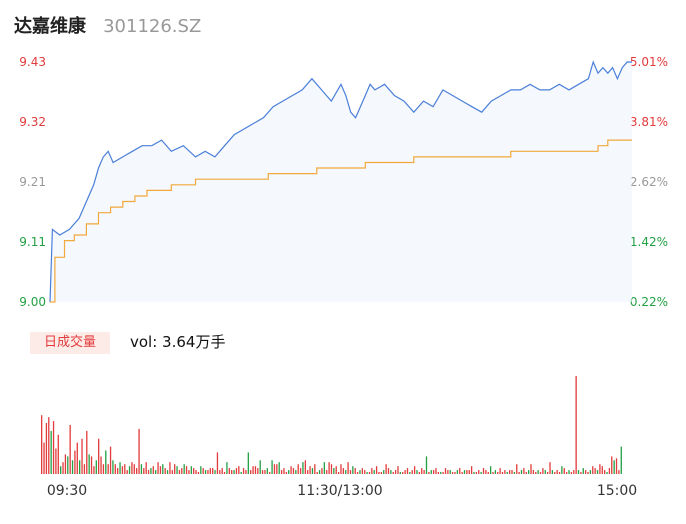 This screenshot has height=524, width=686. Describe the element at coordinates (50, 26) in the screenshot. I see `stock-name: 达嘉维康` at that location.